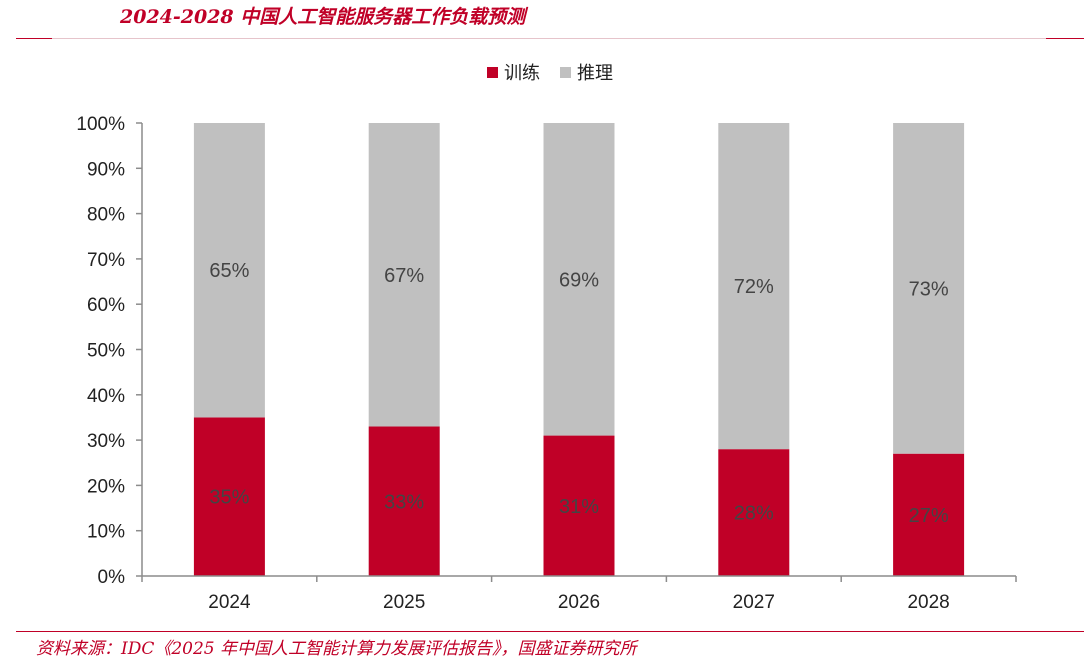 The width and height of the screenshot is (1092, 662). Describe the element at coordinates (323, 17) in the screenshot. I see `chart-title: 2024-2028 中国人工智能服务器工作负载预测` at that location.